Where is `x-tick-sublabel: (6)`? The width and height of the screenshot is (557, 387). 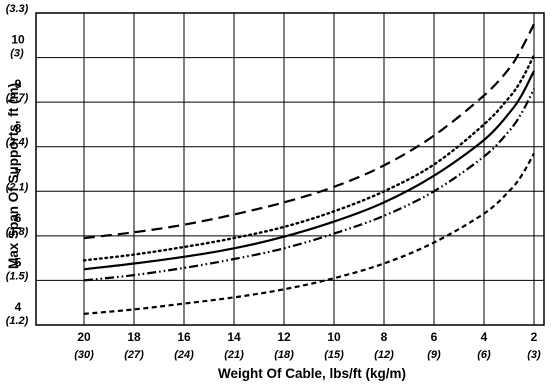
x-tick-sublabel: (6) is located at coordinates (484, 355).